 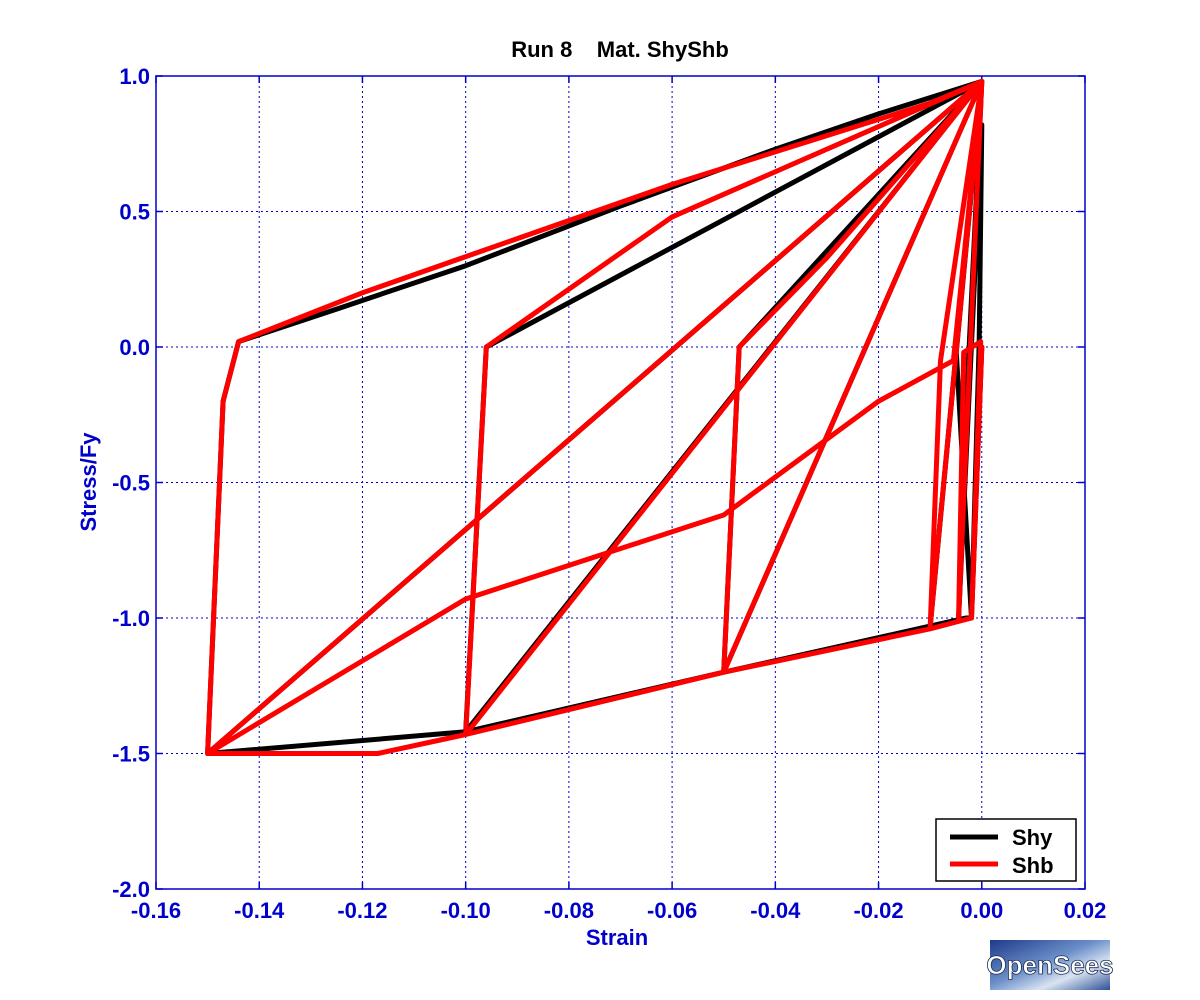 I want to click on y-tick-label: -0.5, so click(x=131, y=483).